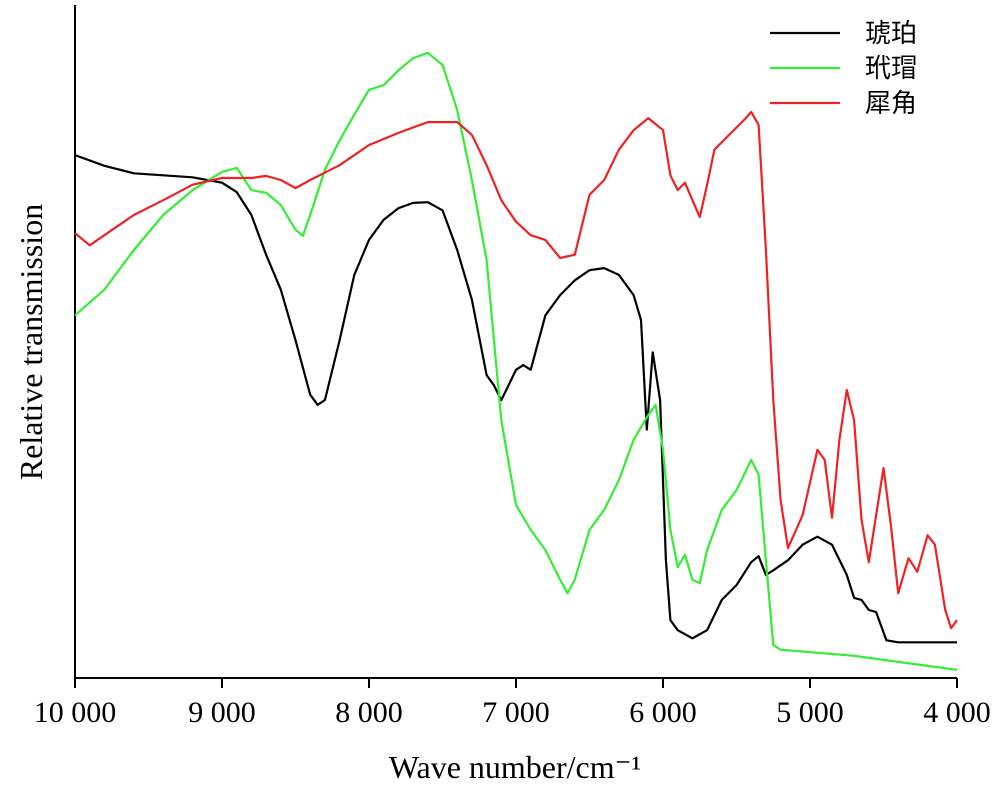 Image resolution: width=1000 pixels, height=790 pixels. Describe the element at coordinates (75, 712) in the screenshot. I see `x-tick-label: 10 000` at that location.